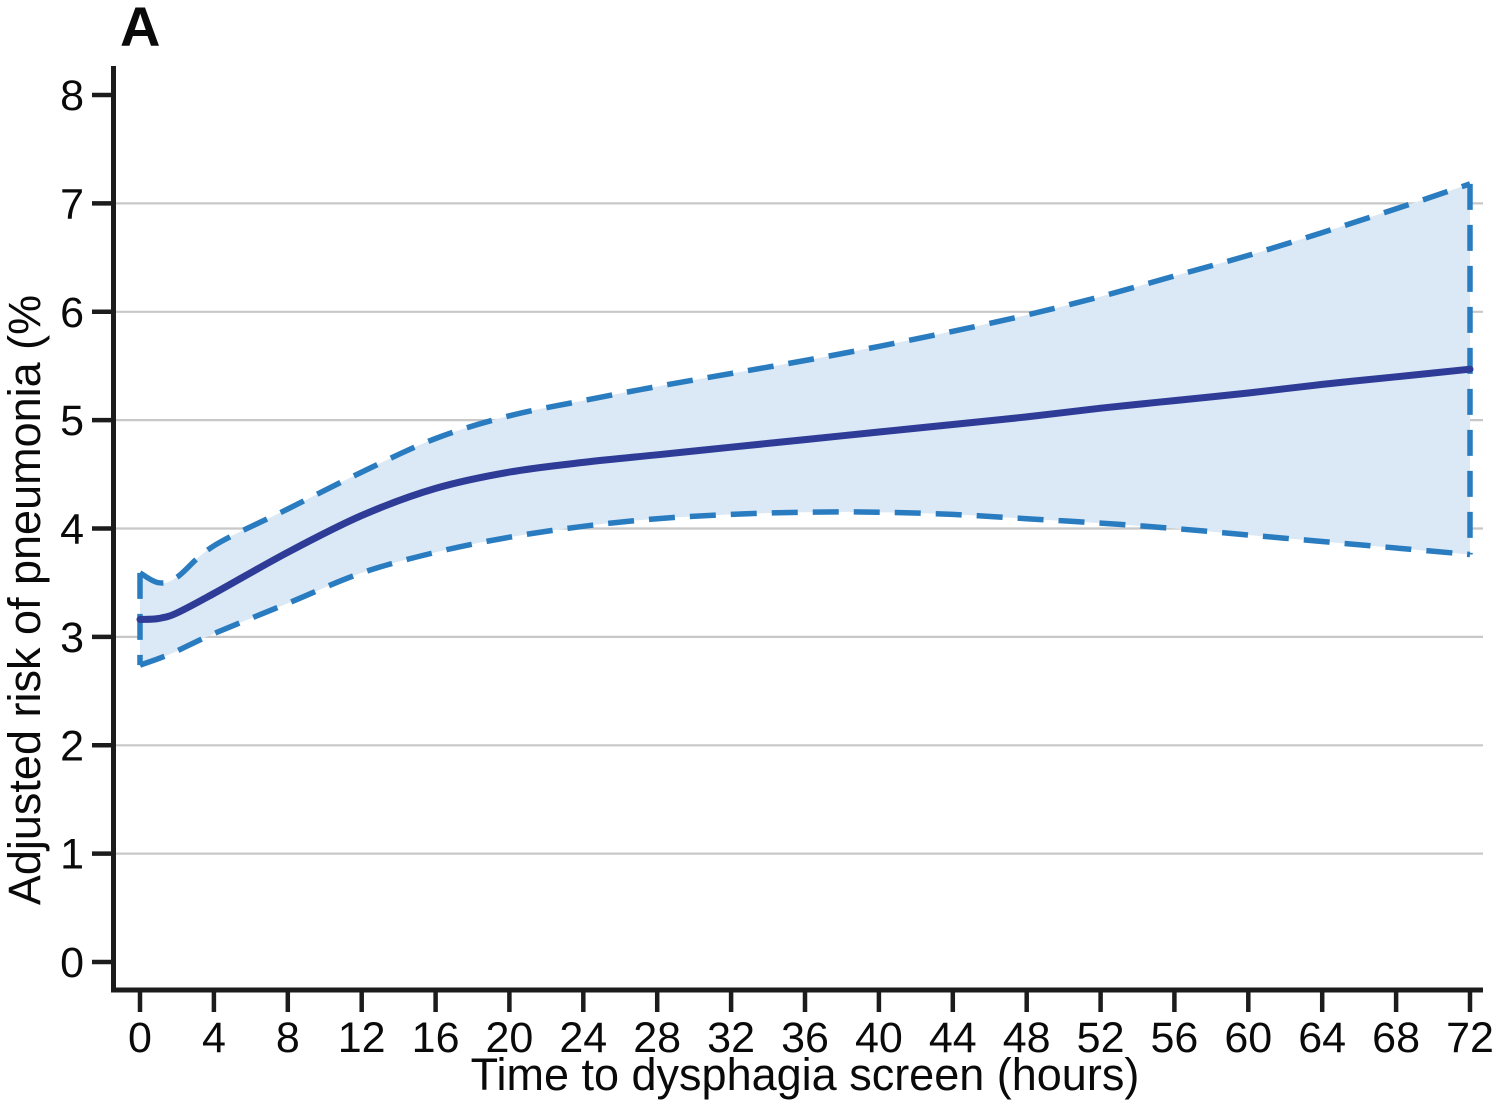 The height and width of the screenshot is (1104, 1500). Describe the element at coordinates (140, 29) in the screenshot. I see `panel-label: A` at that location.